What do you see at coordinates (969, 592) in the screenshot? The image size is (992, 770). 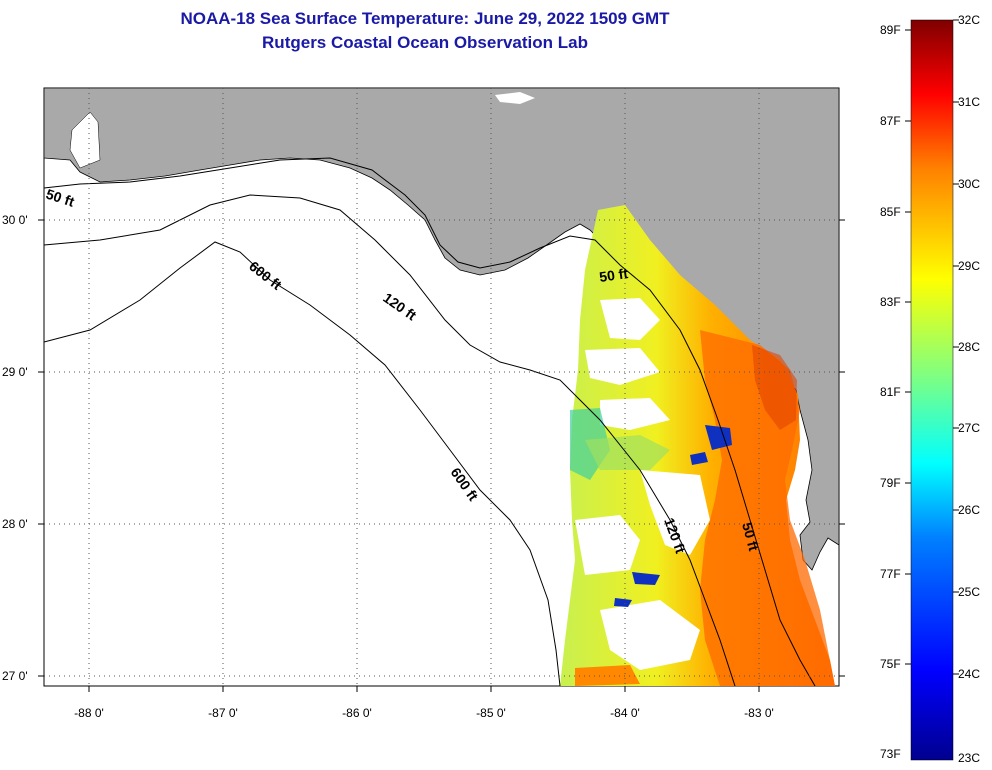 I see `c-label: 25C` at bounding box center [969, 592].